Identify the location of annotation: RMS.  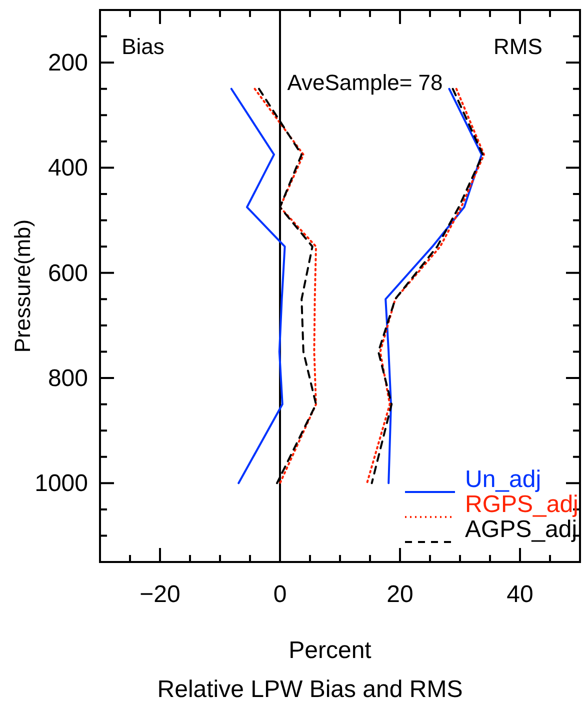
(518, 46).